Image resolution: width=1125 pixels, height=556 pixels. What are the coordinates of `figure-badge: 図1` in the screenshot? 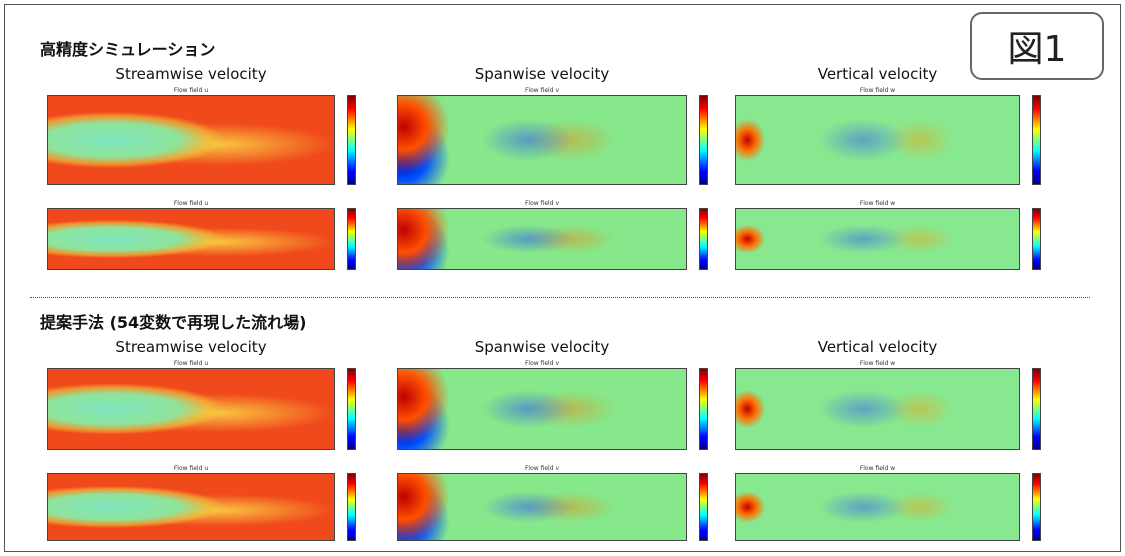 It's located at (1037, 46).